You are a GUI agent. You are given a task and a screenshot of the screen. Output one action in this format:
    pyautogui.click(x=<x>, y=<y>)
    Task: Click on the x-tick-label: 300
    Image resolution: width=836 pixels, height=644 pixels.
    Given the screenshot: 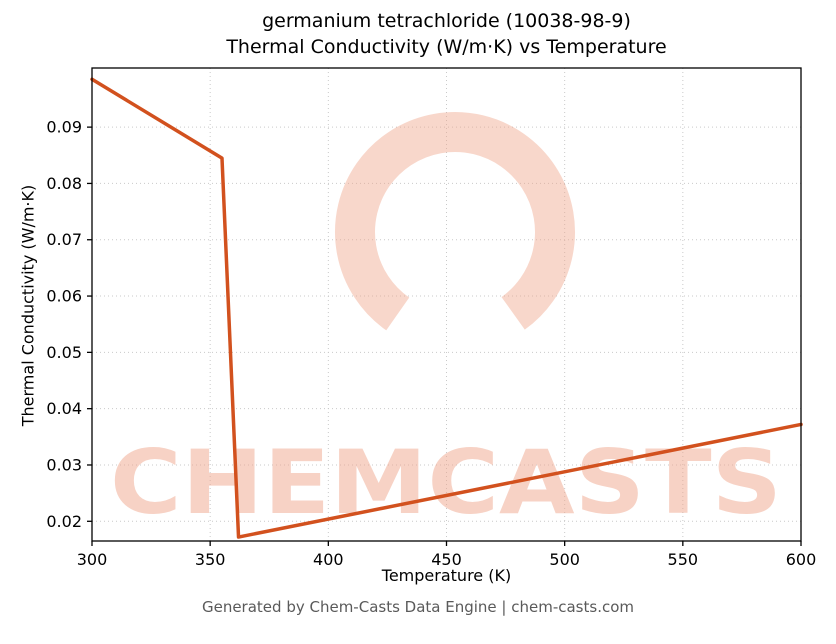 What is the action you would take?
    pyautogui.click(x=92, y=559)
    